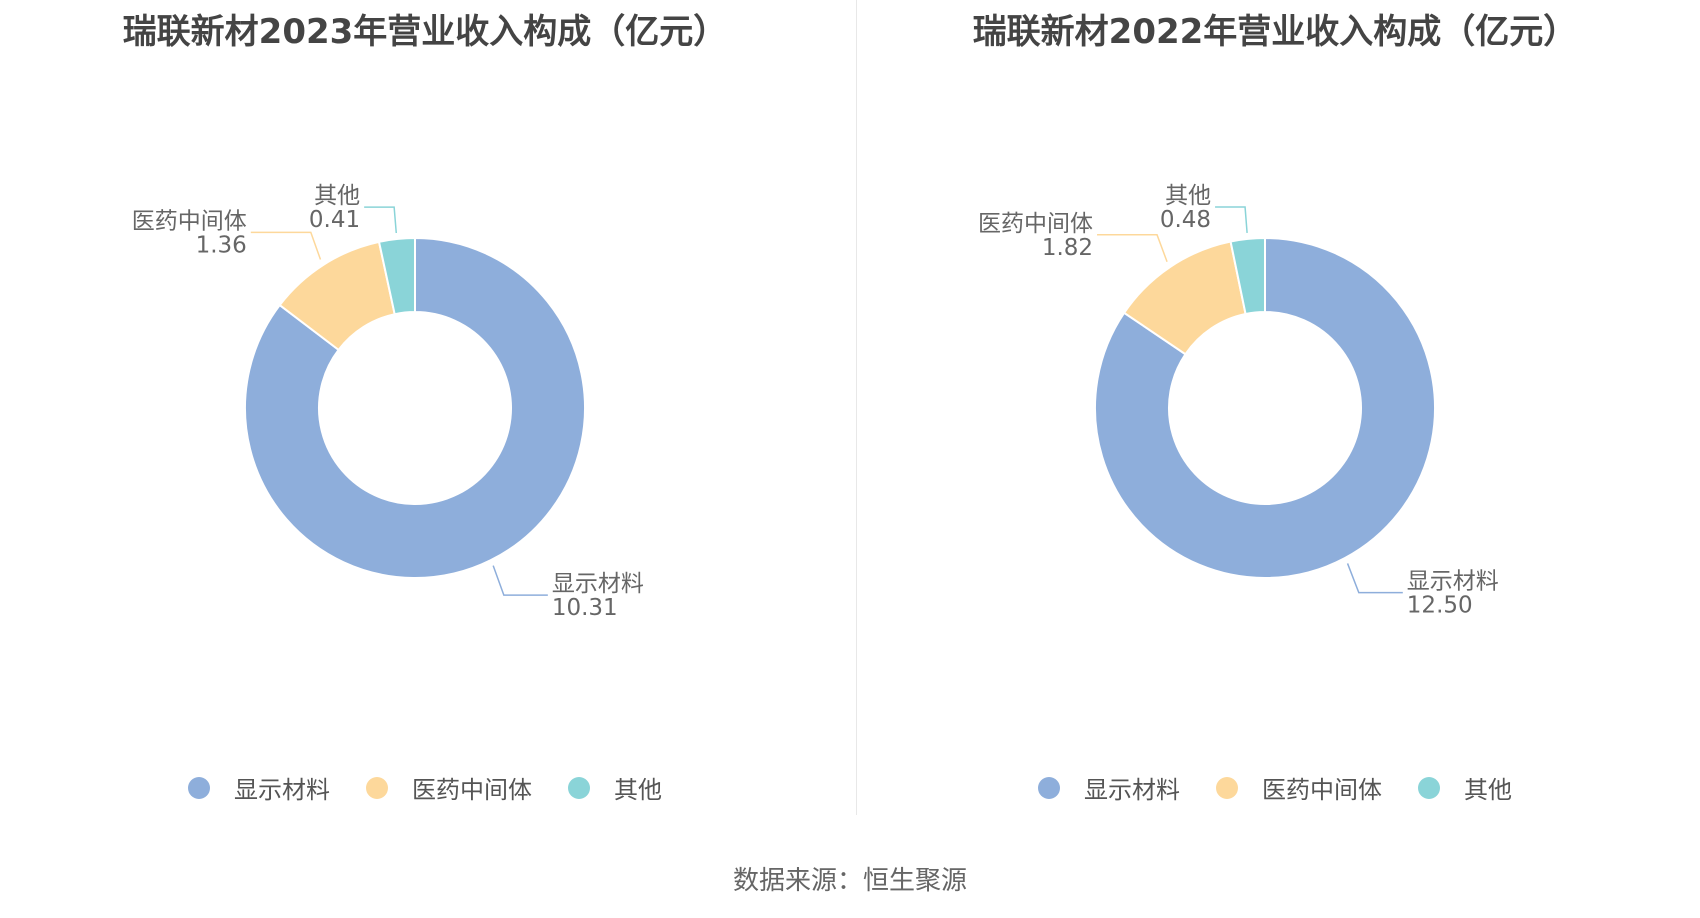  What do you see at coordinates (1275, 32) in the screenshot?
I see `chart-title: 瑞联新材2022年营业收入构成（亿元）` at bounding box center [1275, 32].